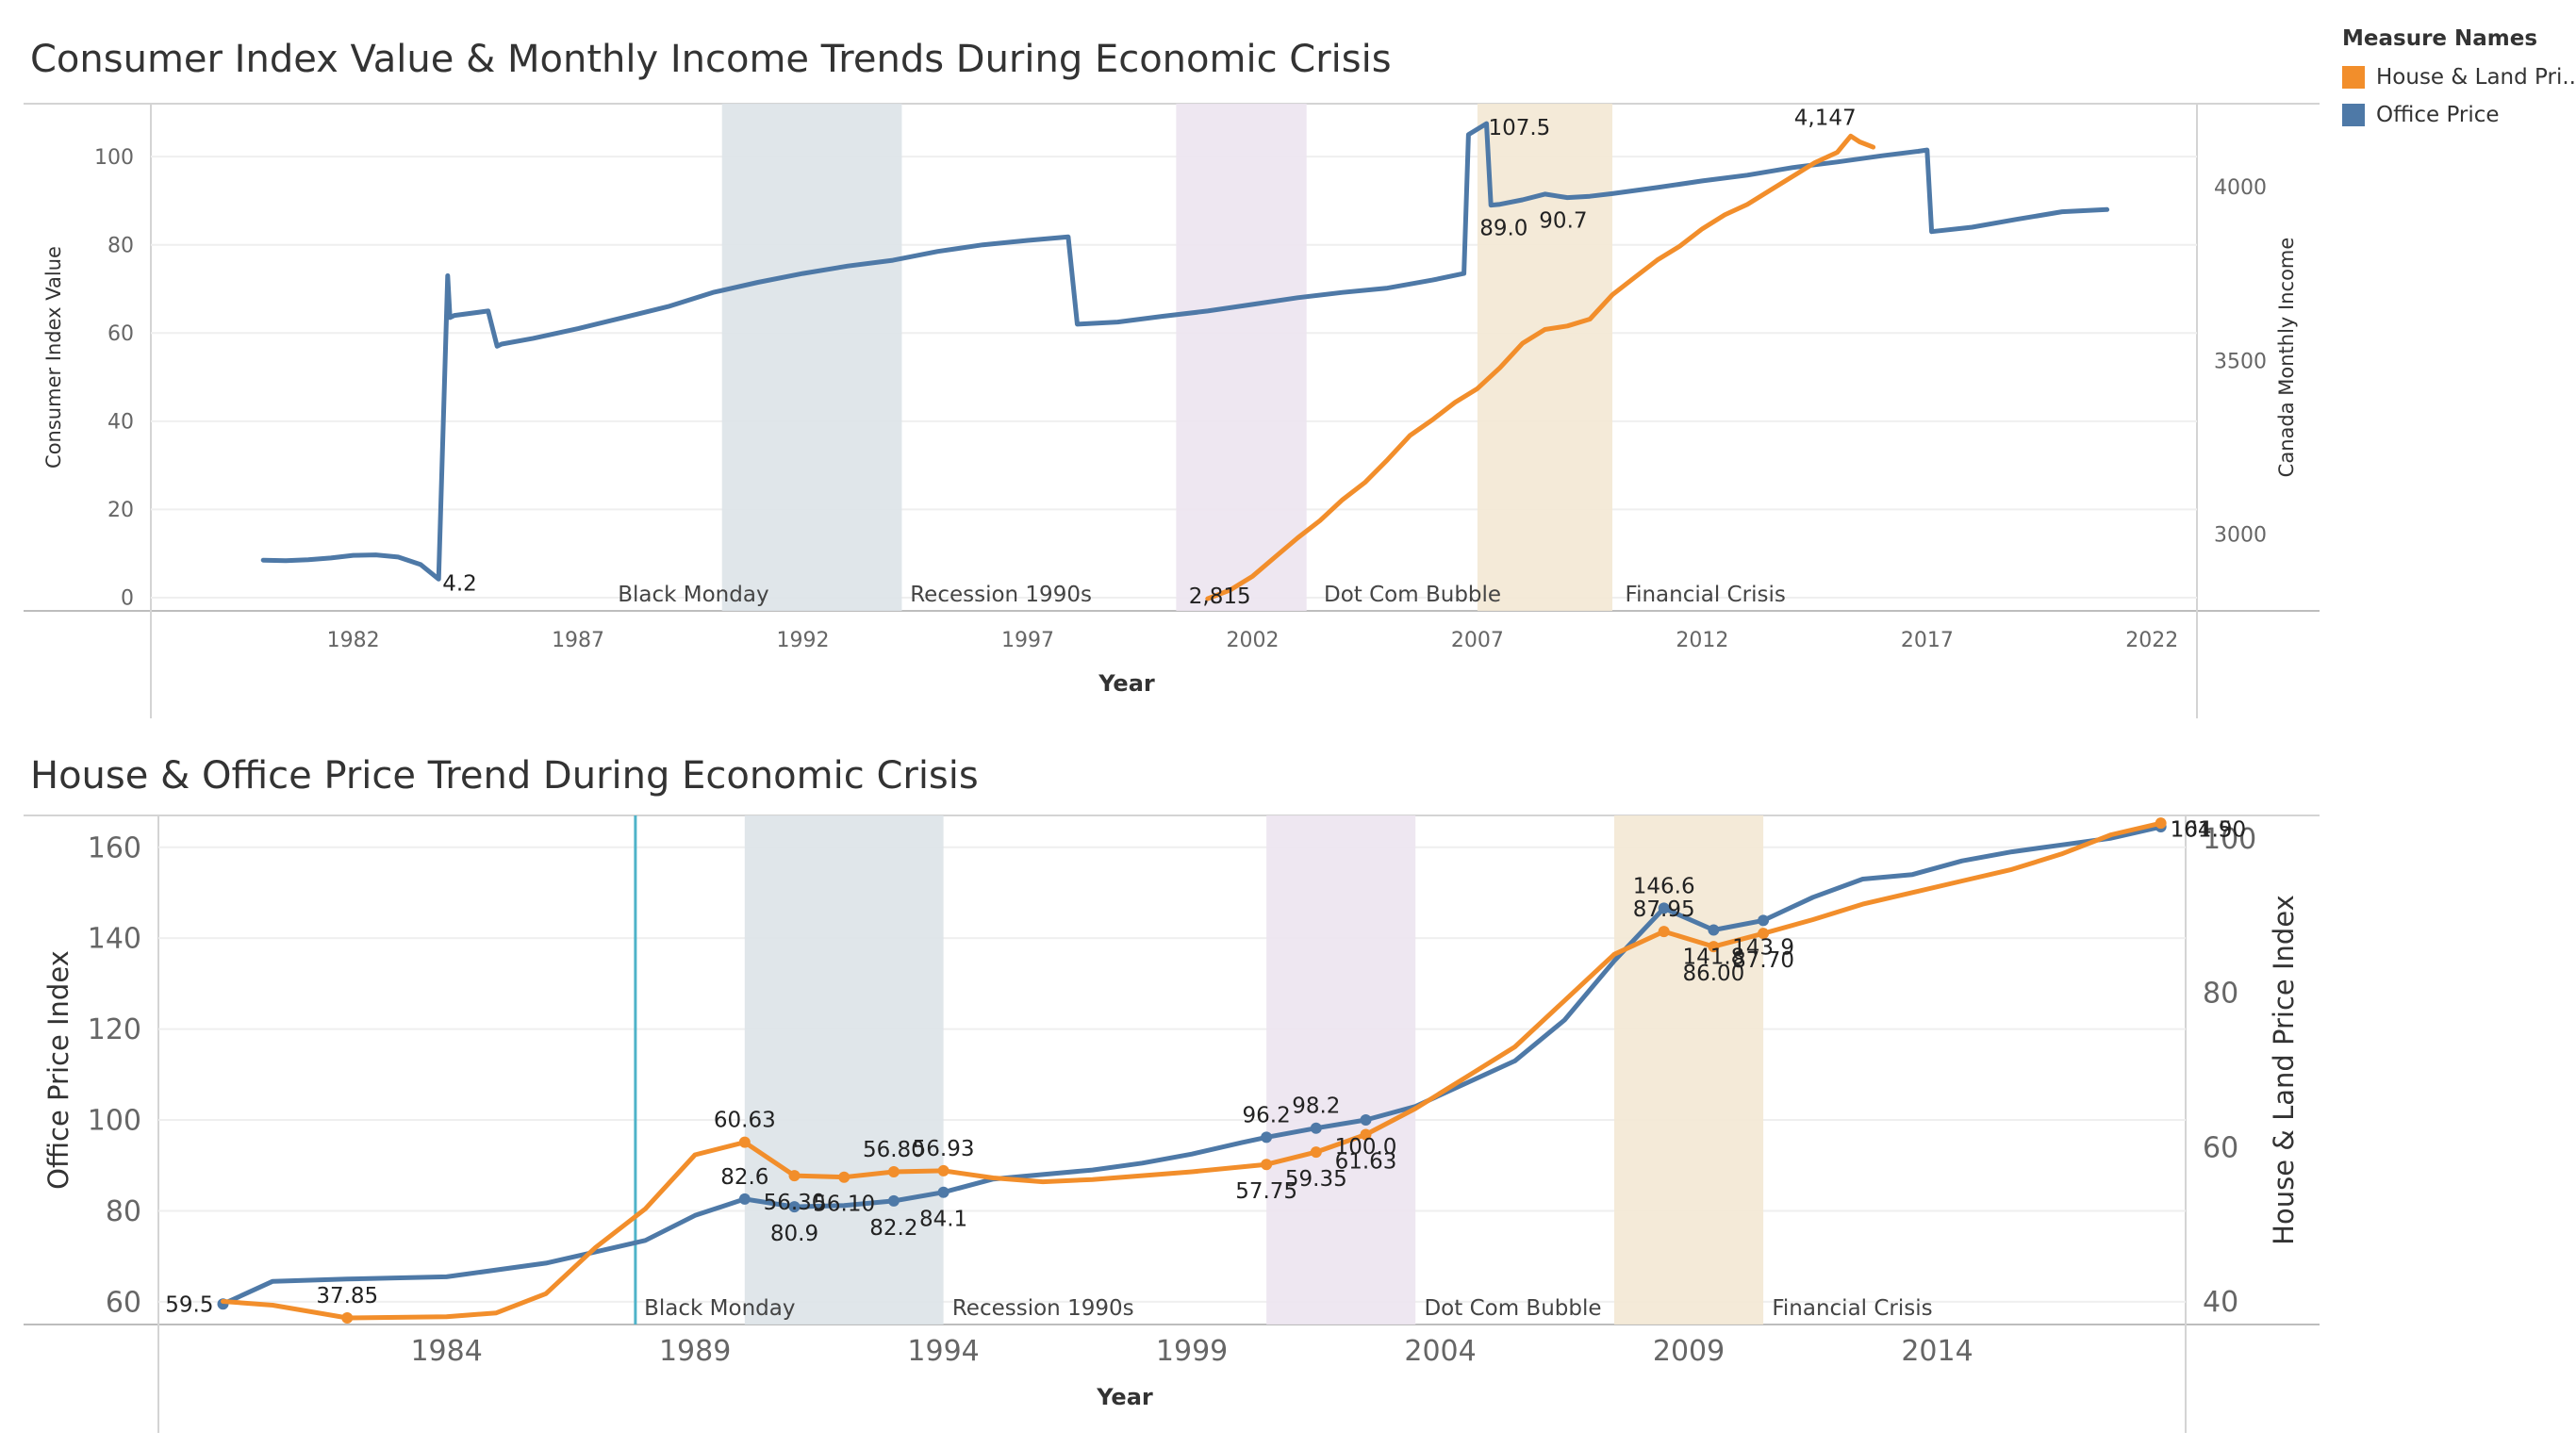 The image size is (2576, 1448). I want to click on c1-band-black-monday, so click(844, 1070).